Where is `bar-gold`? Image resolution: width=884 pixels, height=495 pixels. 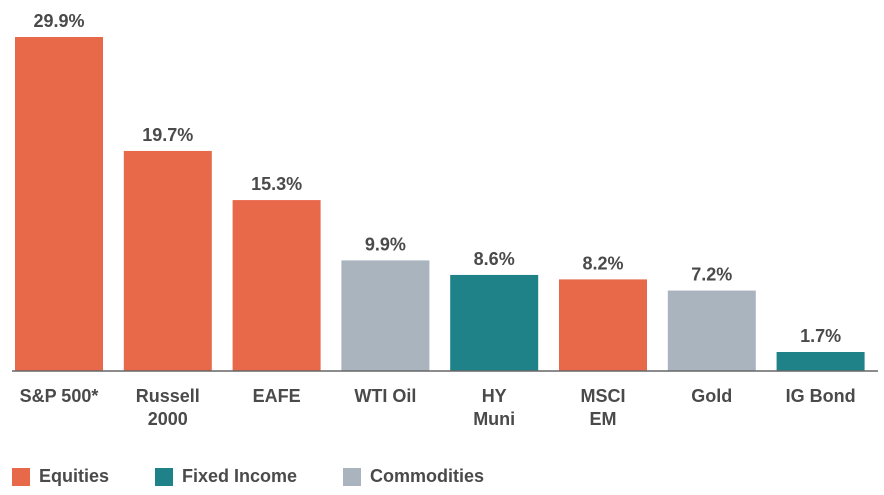 bar-gold is located at coordinates (711, 330).